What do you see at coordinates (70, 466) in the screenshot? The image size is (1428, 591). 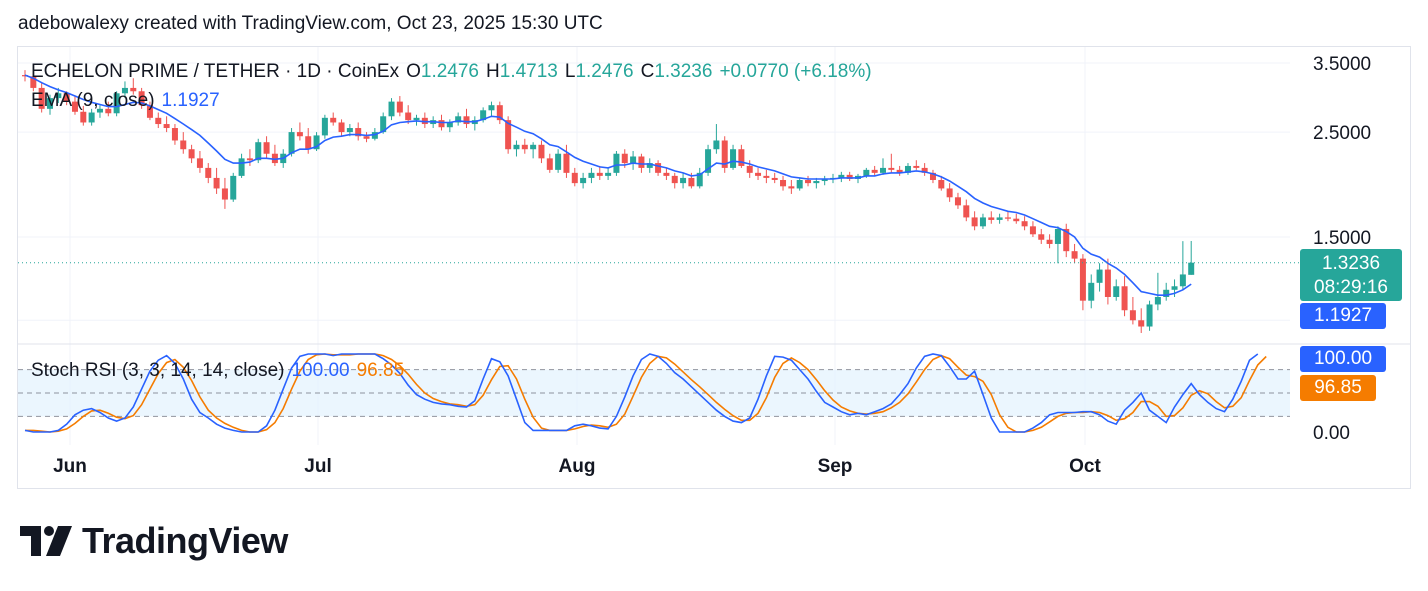 I see `time-tick-label: Jun` at bounding box center [70, 466].